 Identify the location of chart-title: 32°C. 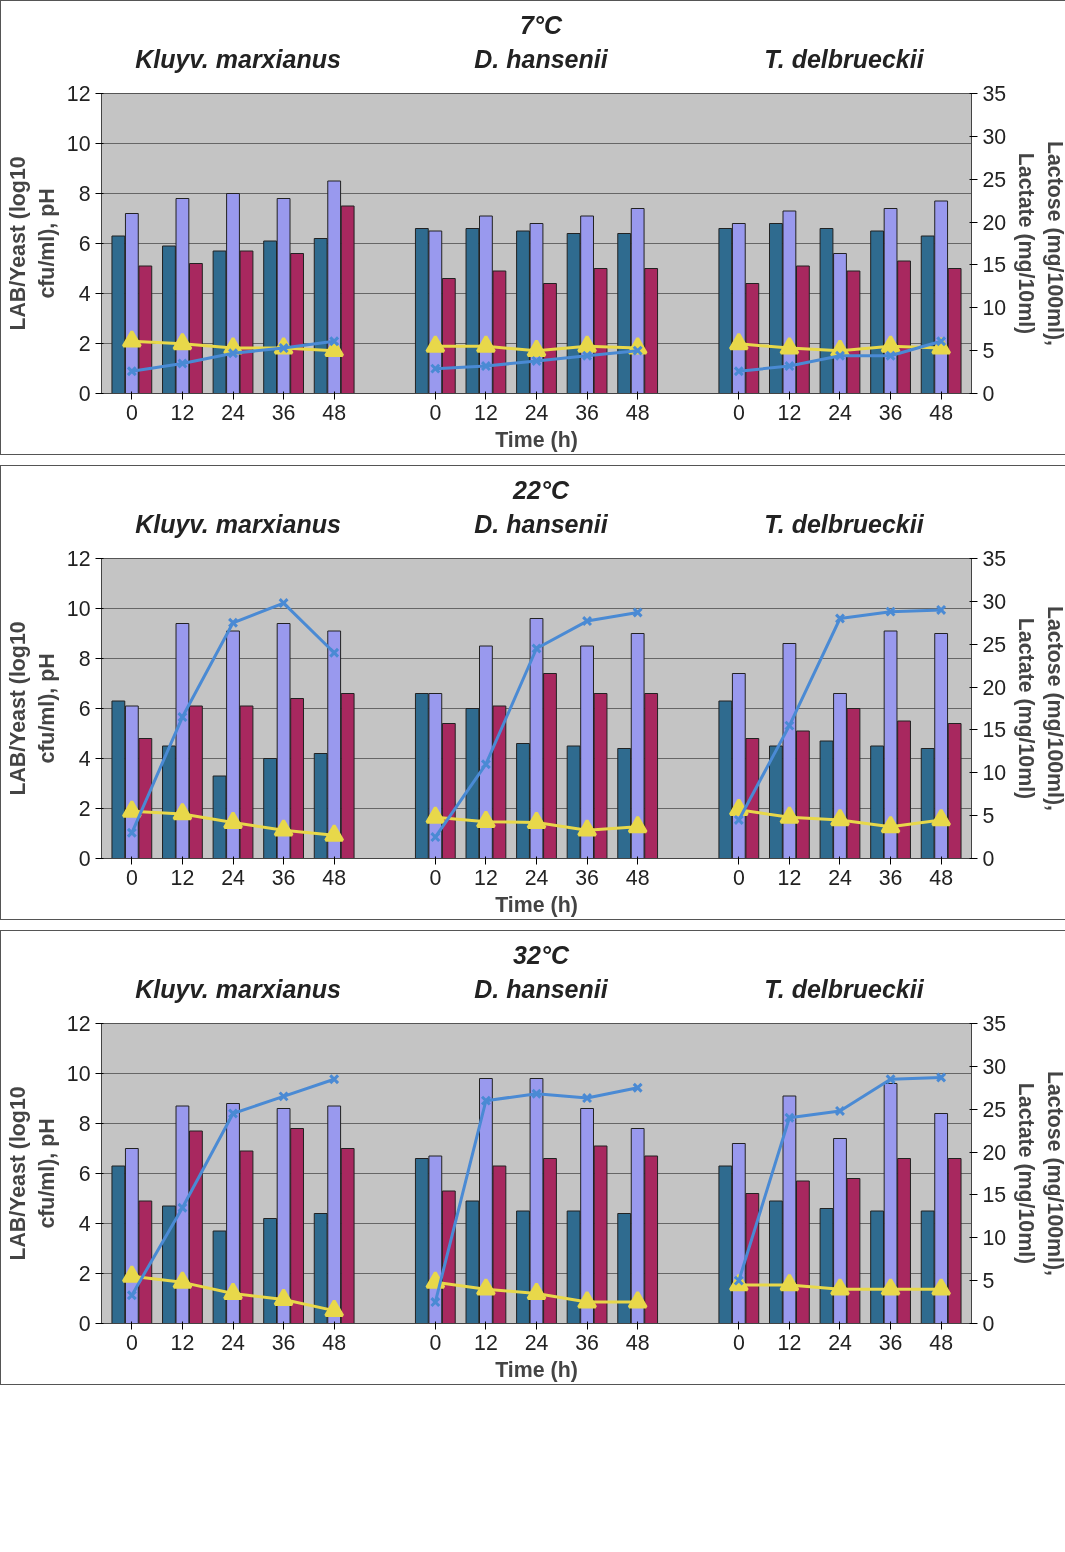
(541, 955).